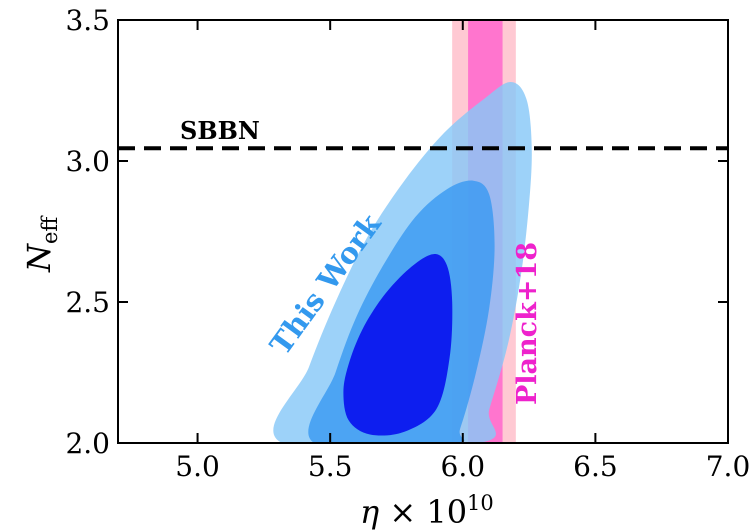 This screenshot has height=532, width=756. I want to click on x-tick-label: 7.0, so click(728, 466).